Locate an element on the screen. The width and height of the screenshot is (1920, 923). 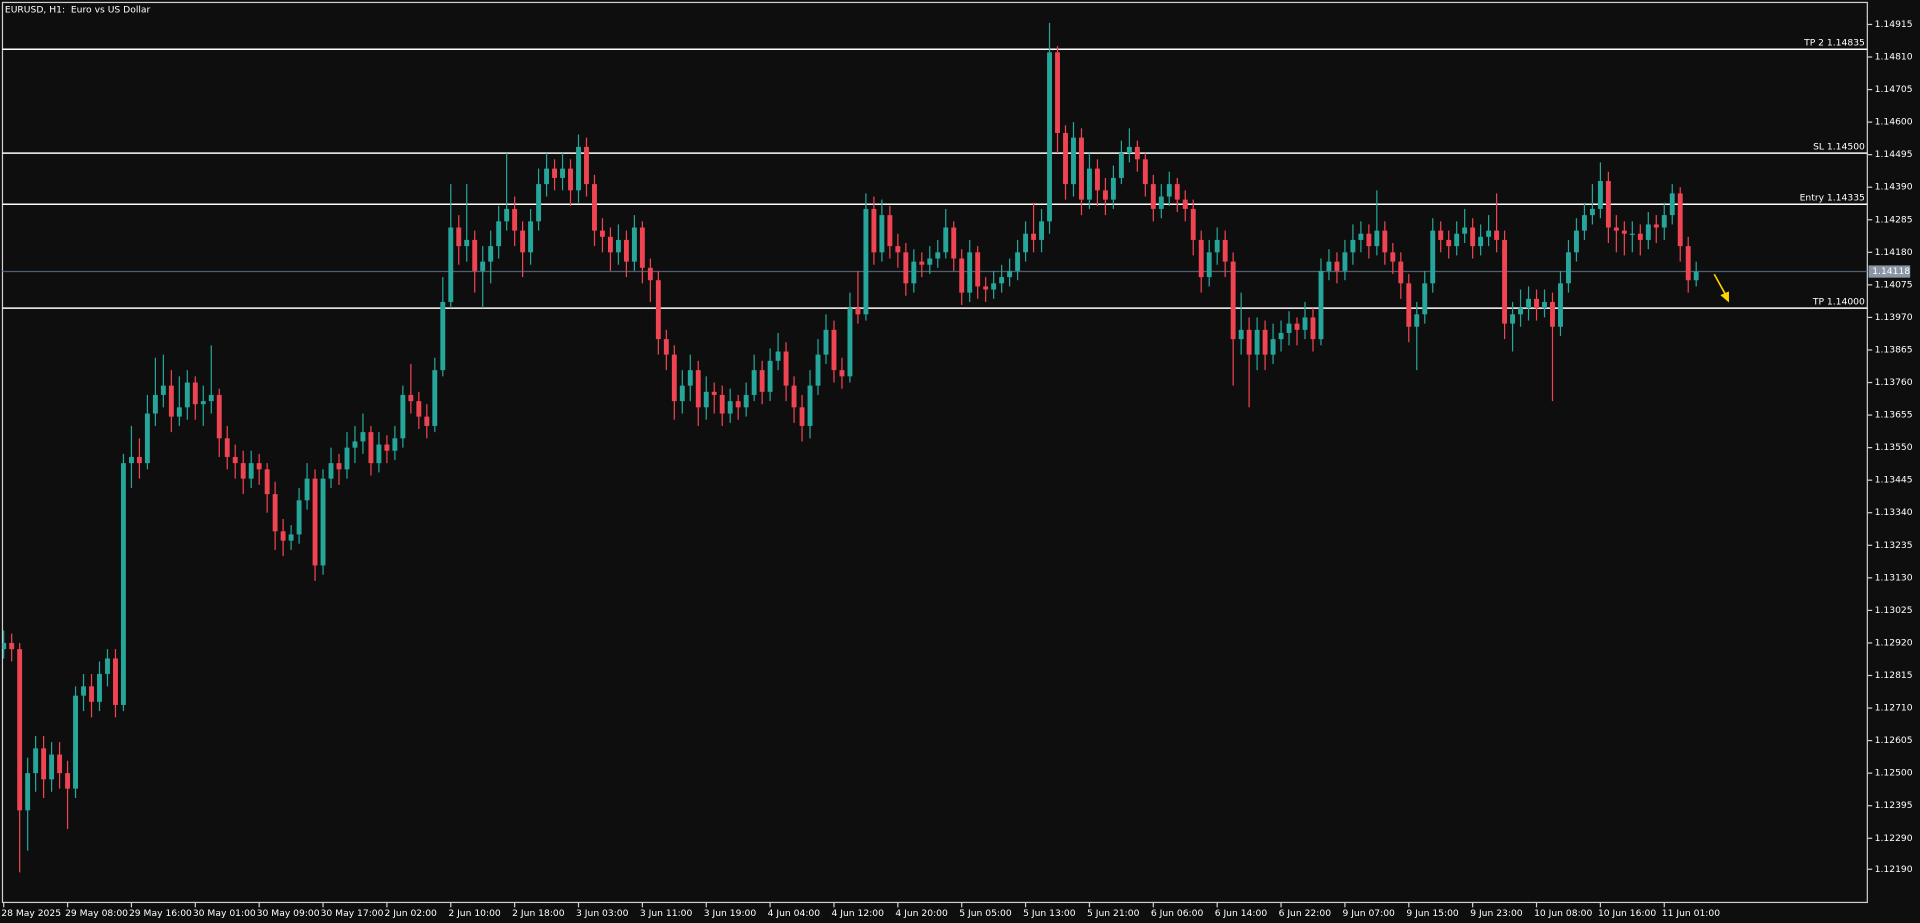
y-tick-label: 1.14495 is located at coordinates (1894, 154).